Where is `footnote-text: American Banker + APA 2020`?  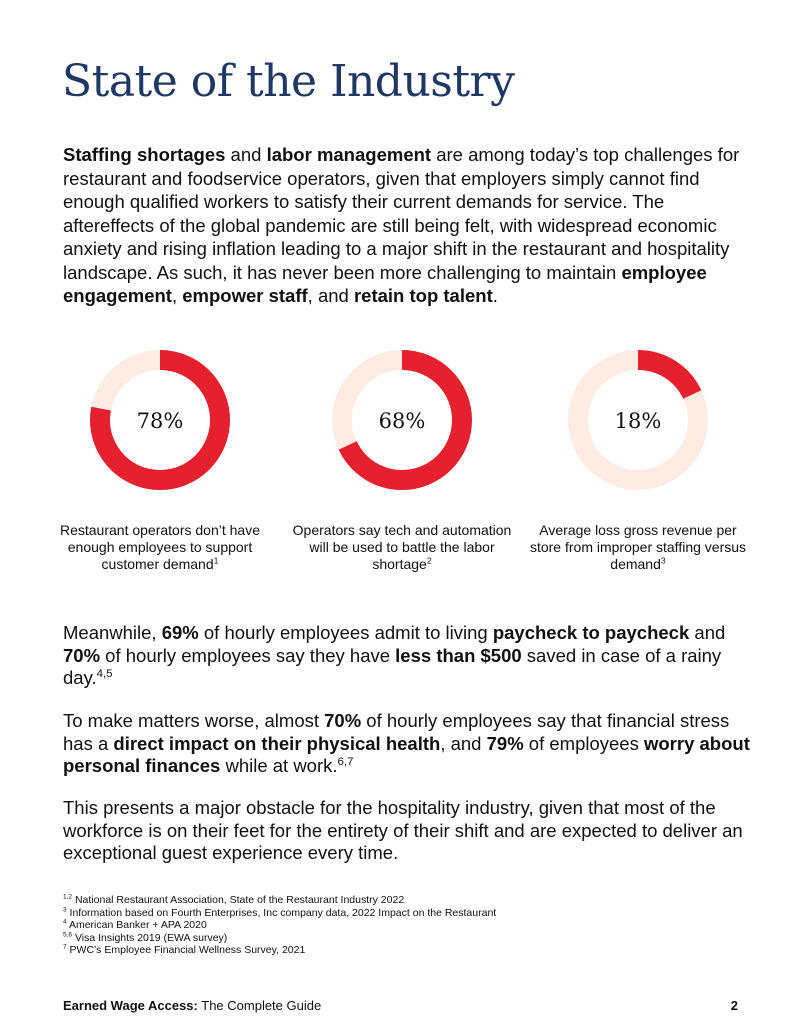
footnote-text: American Banker + APA 2020 is located at coordinates (136, 925).